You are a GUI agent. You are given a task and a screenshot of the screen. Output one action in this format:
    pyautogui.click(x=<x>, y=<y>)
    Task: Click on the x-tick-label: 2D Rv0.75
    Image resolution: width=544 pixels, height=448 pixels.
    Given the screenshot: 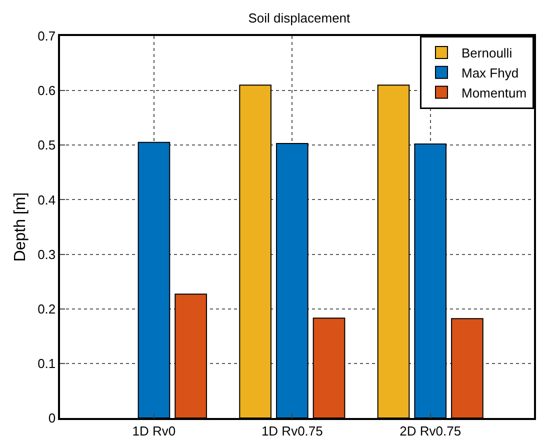 What is the action you would take?
    pyautogui.click(x=431, y=430)
    